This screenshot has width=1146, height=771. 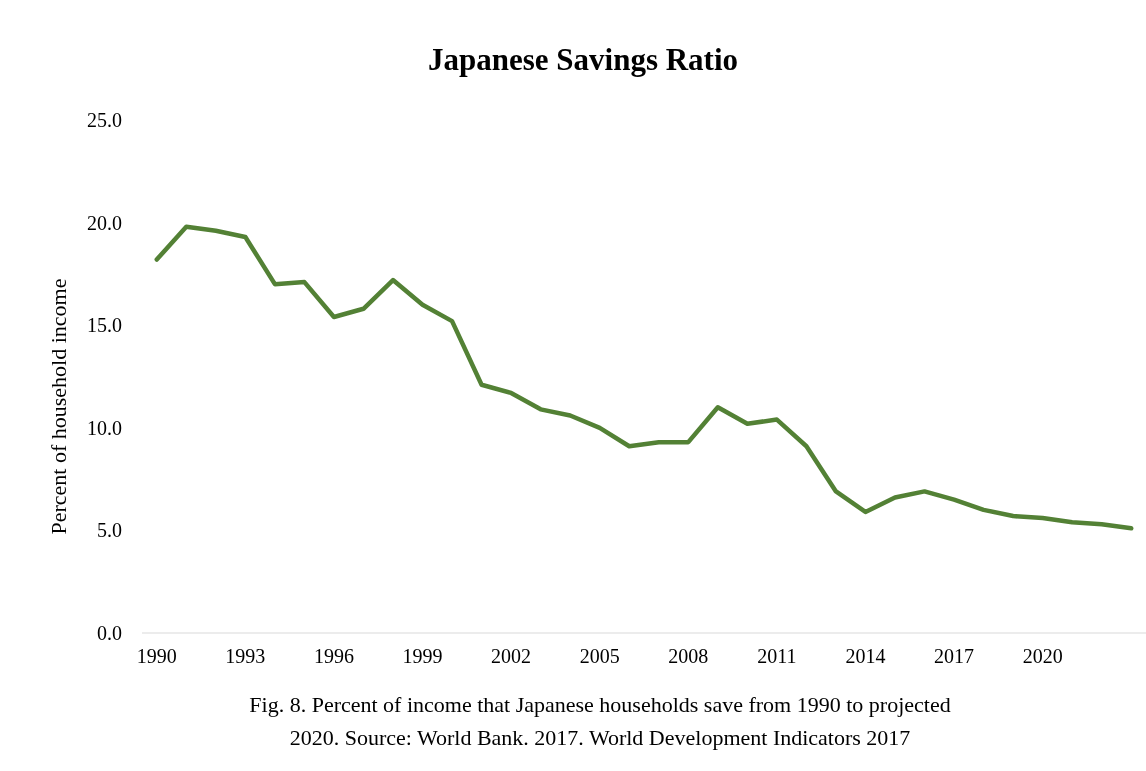 I want to click on caption: Fig. 8. Percent of income that Japanese households save from 1990 to projected, so click(x=600, y=704).